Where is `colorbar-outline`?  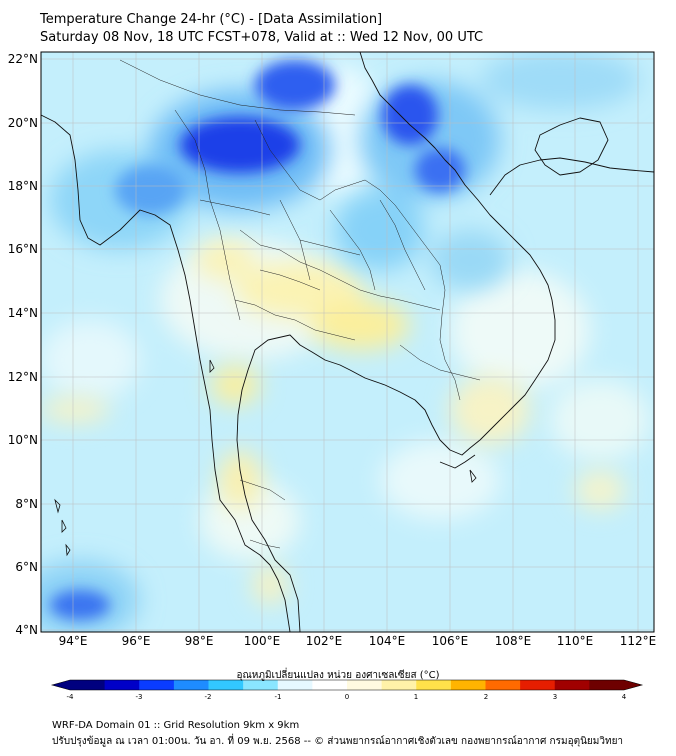 colorbar-outline is located at coordinates (347, 685).